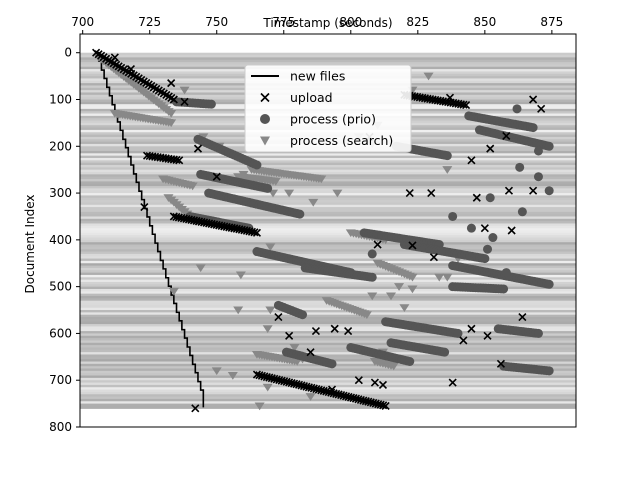  I want to click on x-axis-label: Timestamp (seconds), so click(327, 23).